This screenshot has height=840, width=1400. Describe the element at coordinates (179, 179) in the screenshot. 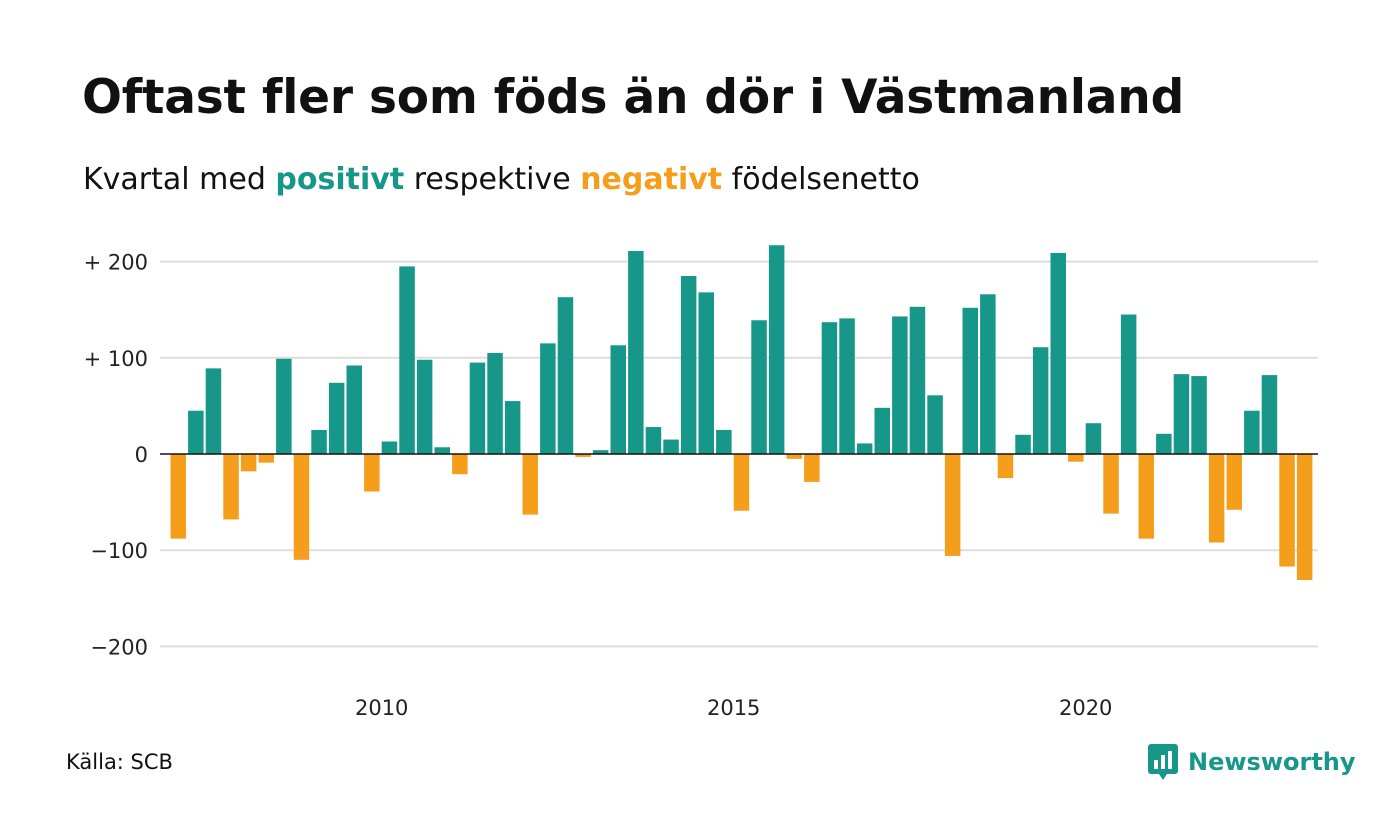

I see `subtitle-pre: Kvartal med` at that location.